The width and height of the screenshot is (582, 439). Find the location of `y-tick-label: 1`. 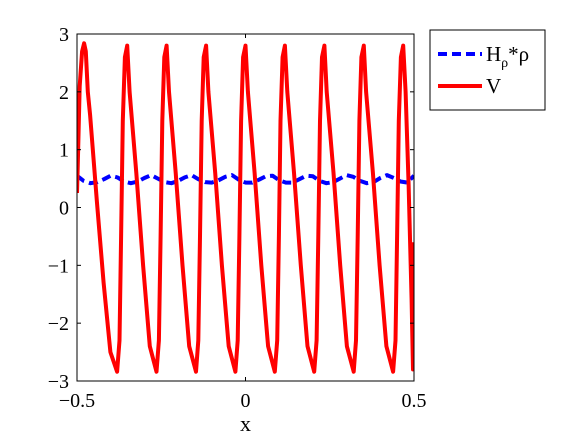

y-tick-label: 1 is located at coordinates (64, 151).